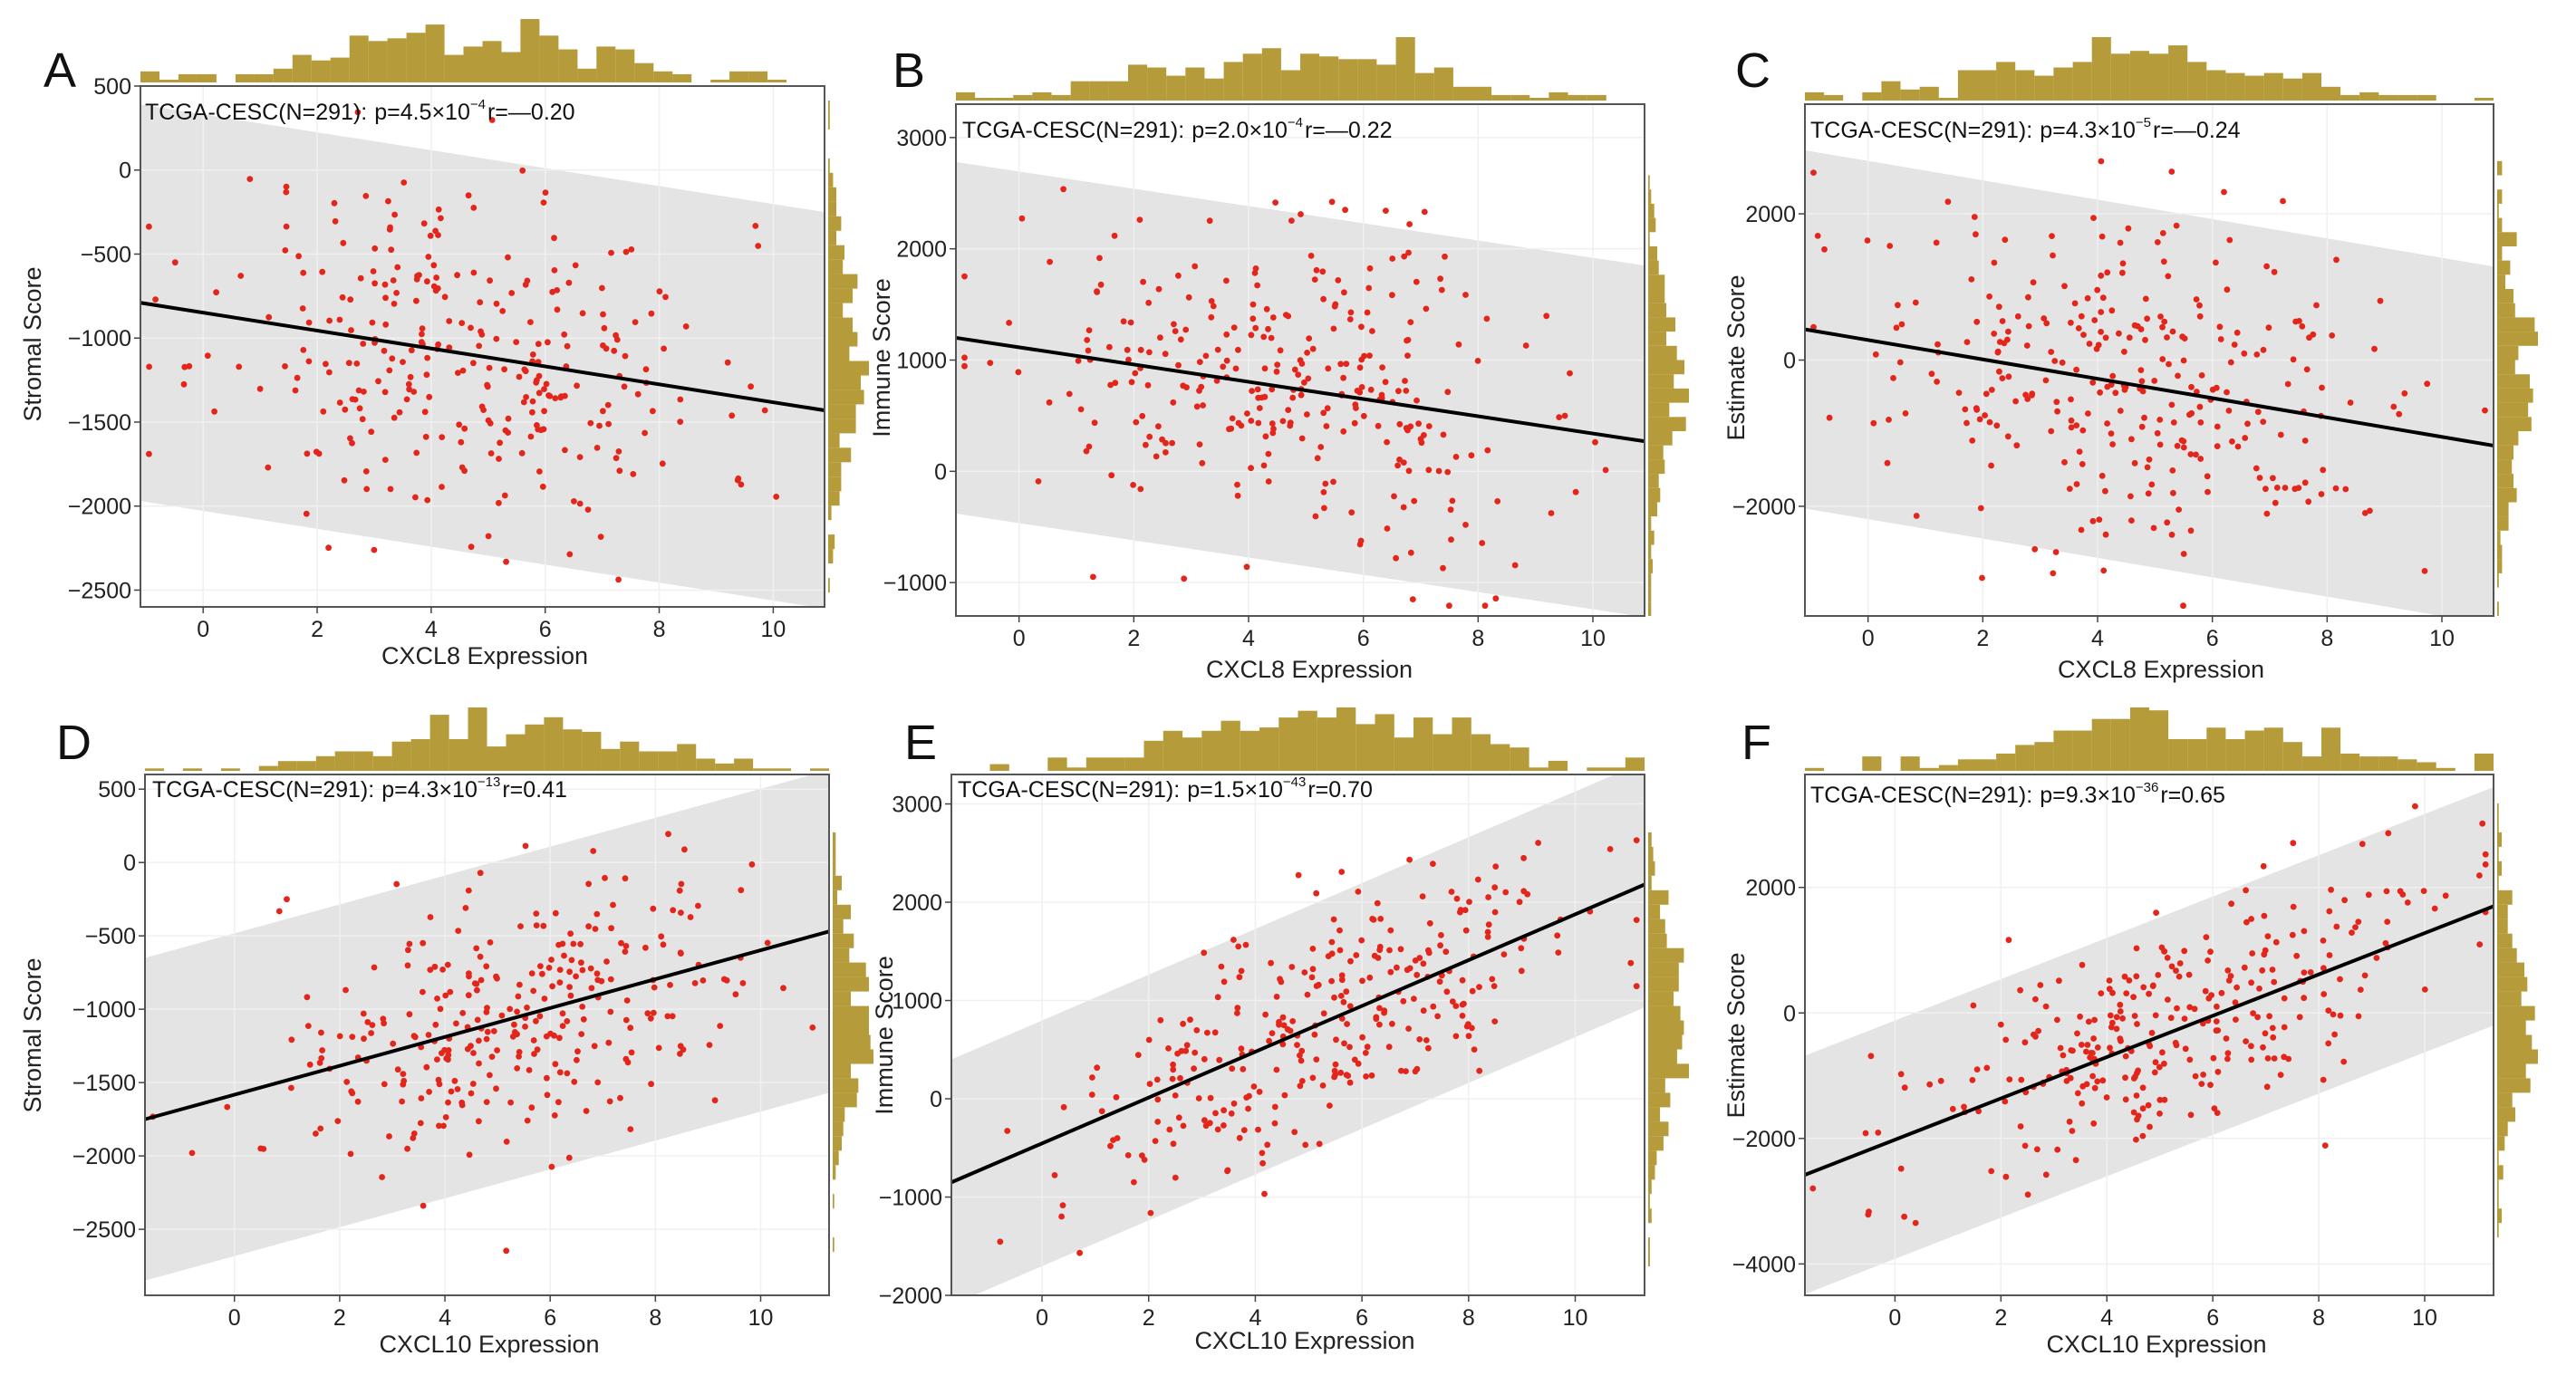 This screenshot has width=2576, height=1385. I want to click on x-tick-label: 4, so click(431, 629).